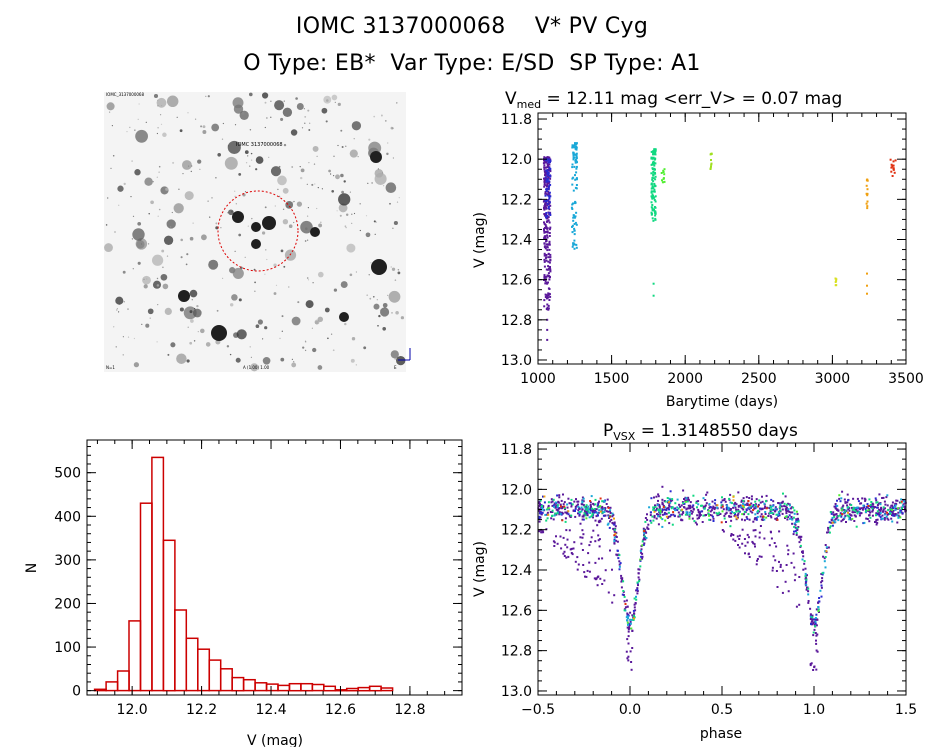  I want to click on lightcurve-xtick-label: 2000, so click(685, 379).